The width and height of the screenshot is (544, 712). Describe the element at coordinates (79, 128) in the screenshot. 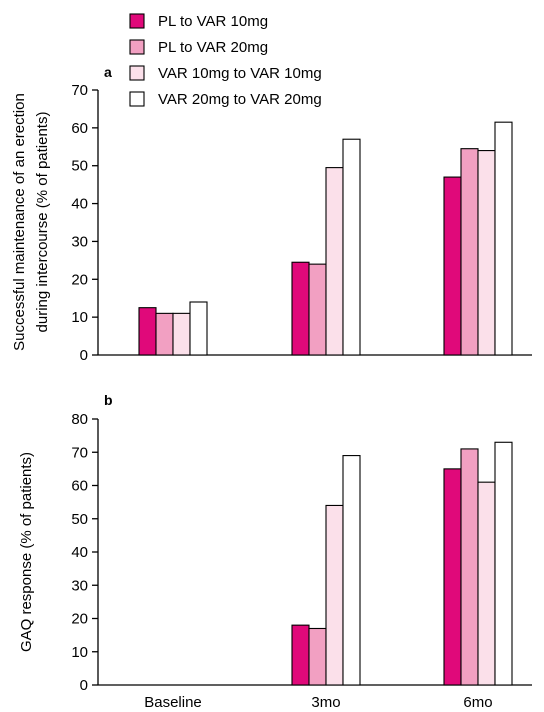

I see `y-tick-label-1-60: 60` at that location.